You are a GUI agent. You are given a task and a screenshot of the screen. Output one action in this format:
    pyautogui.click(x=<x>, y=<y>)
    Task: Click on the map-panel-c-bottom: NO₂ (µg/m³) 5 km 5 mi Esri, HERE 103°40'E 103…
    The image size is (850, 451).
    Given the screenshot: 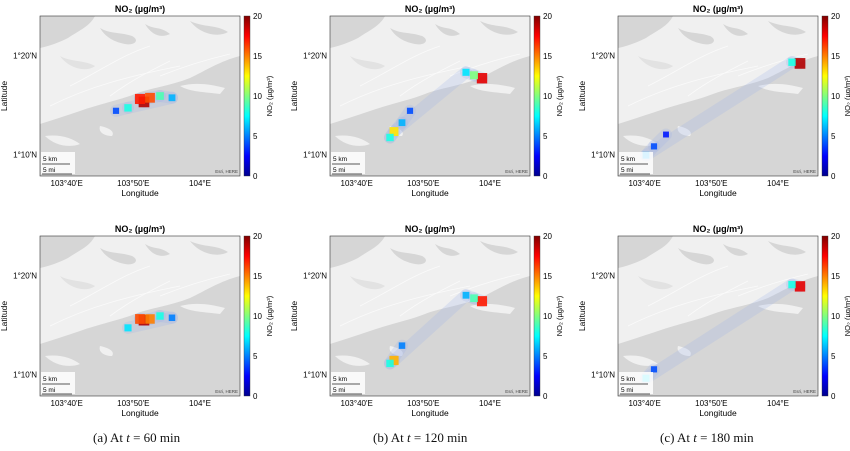 What is the action you would take?
    pyautogui.click(x=713, y=321)
    